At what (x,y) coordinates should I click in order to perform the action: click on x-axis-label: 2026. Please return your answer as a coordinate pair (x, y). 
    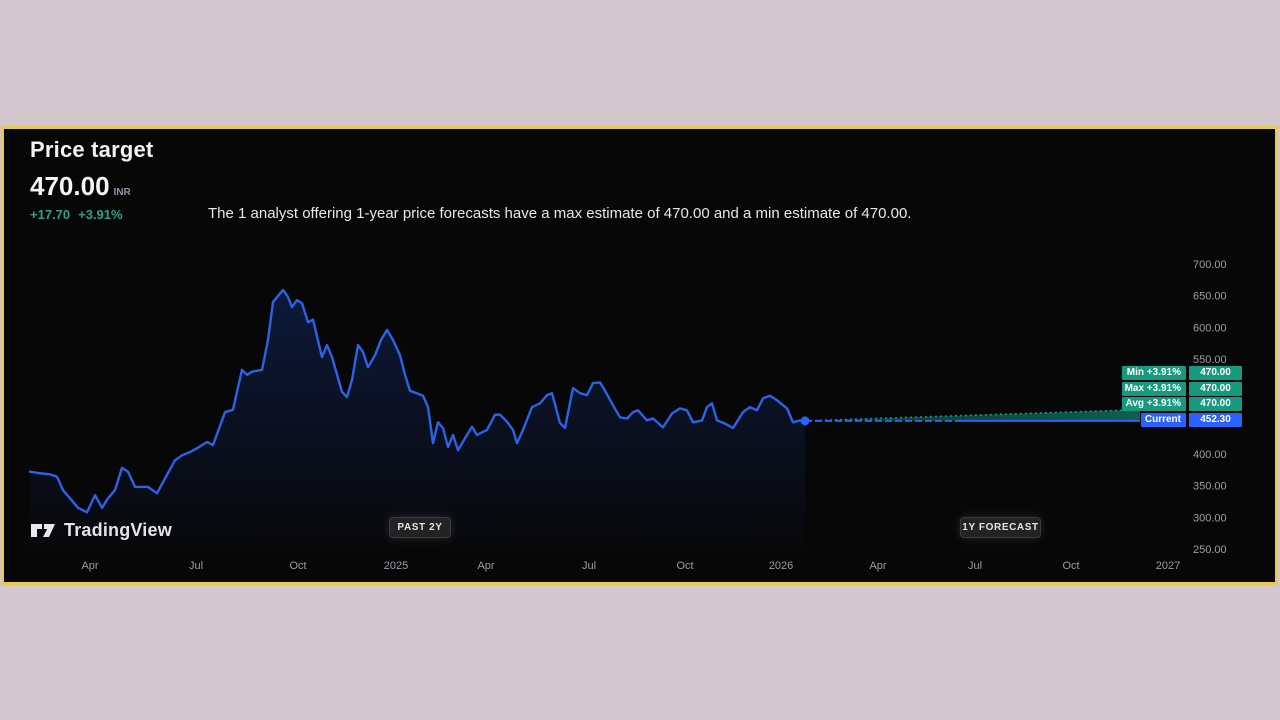
    Looking at the image, I should click on (781, 566).